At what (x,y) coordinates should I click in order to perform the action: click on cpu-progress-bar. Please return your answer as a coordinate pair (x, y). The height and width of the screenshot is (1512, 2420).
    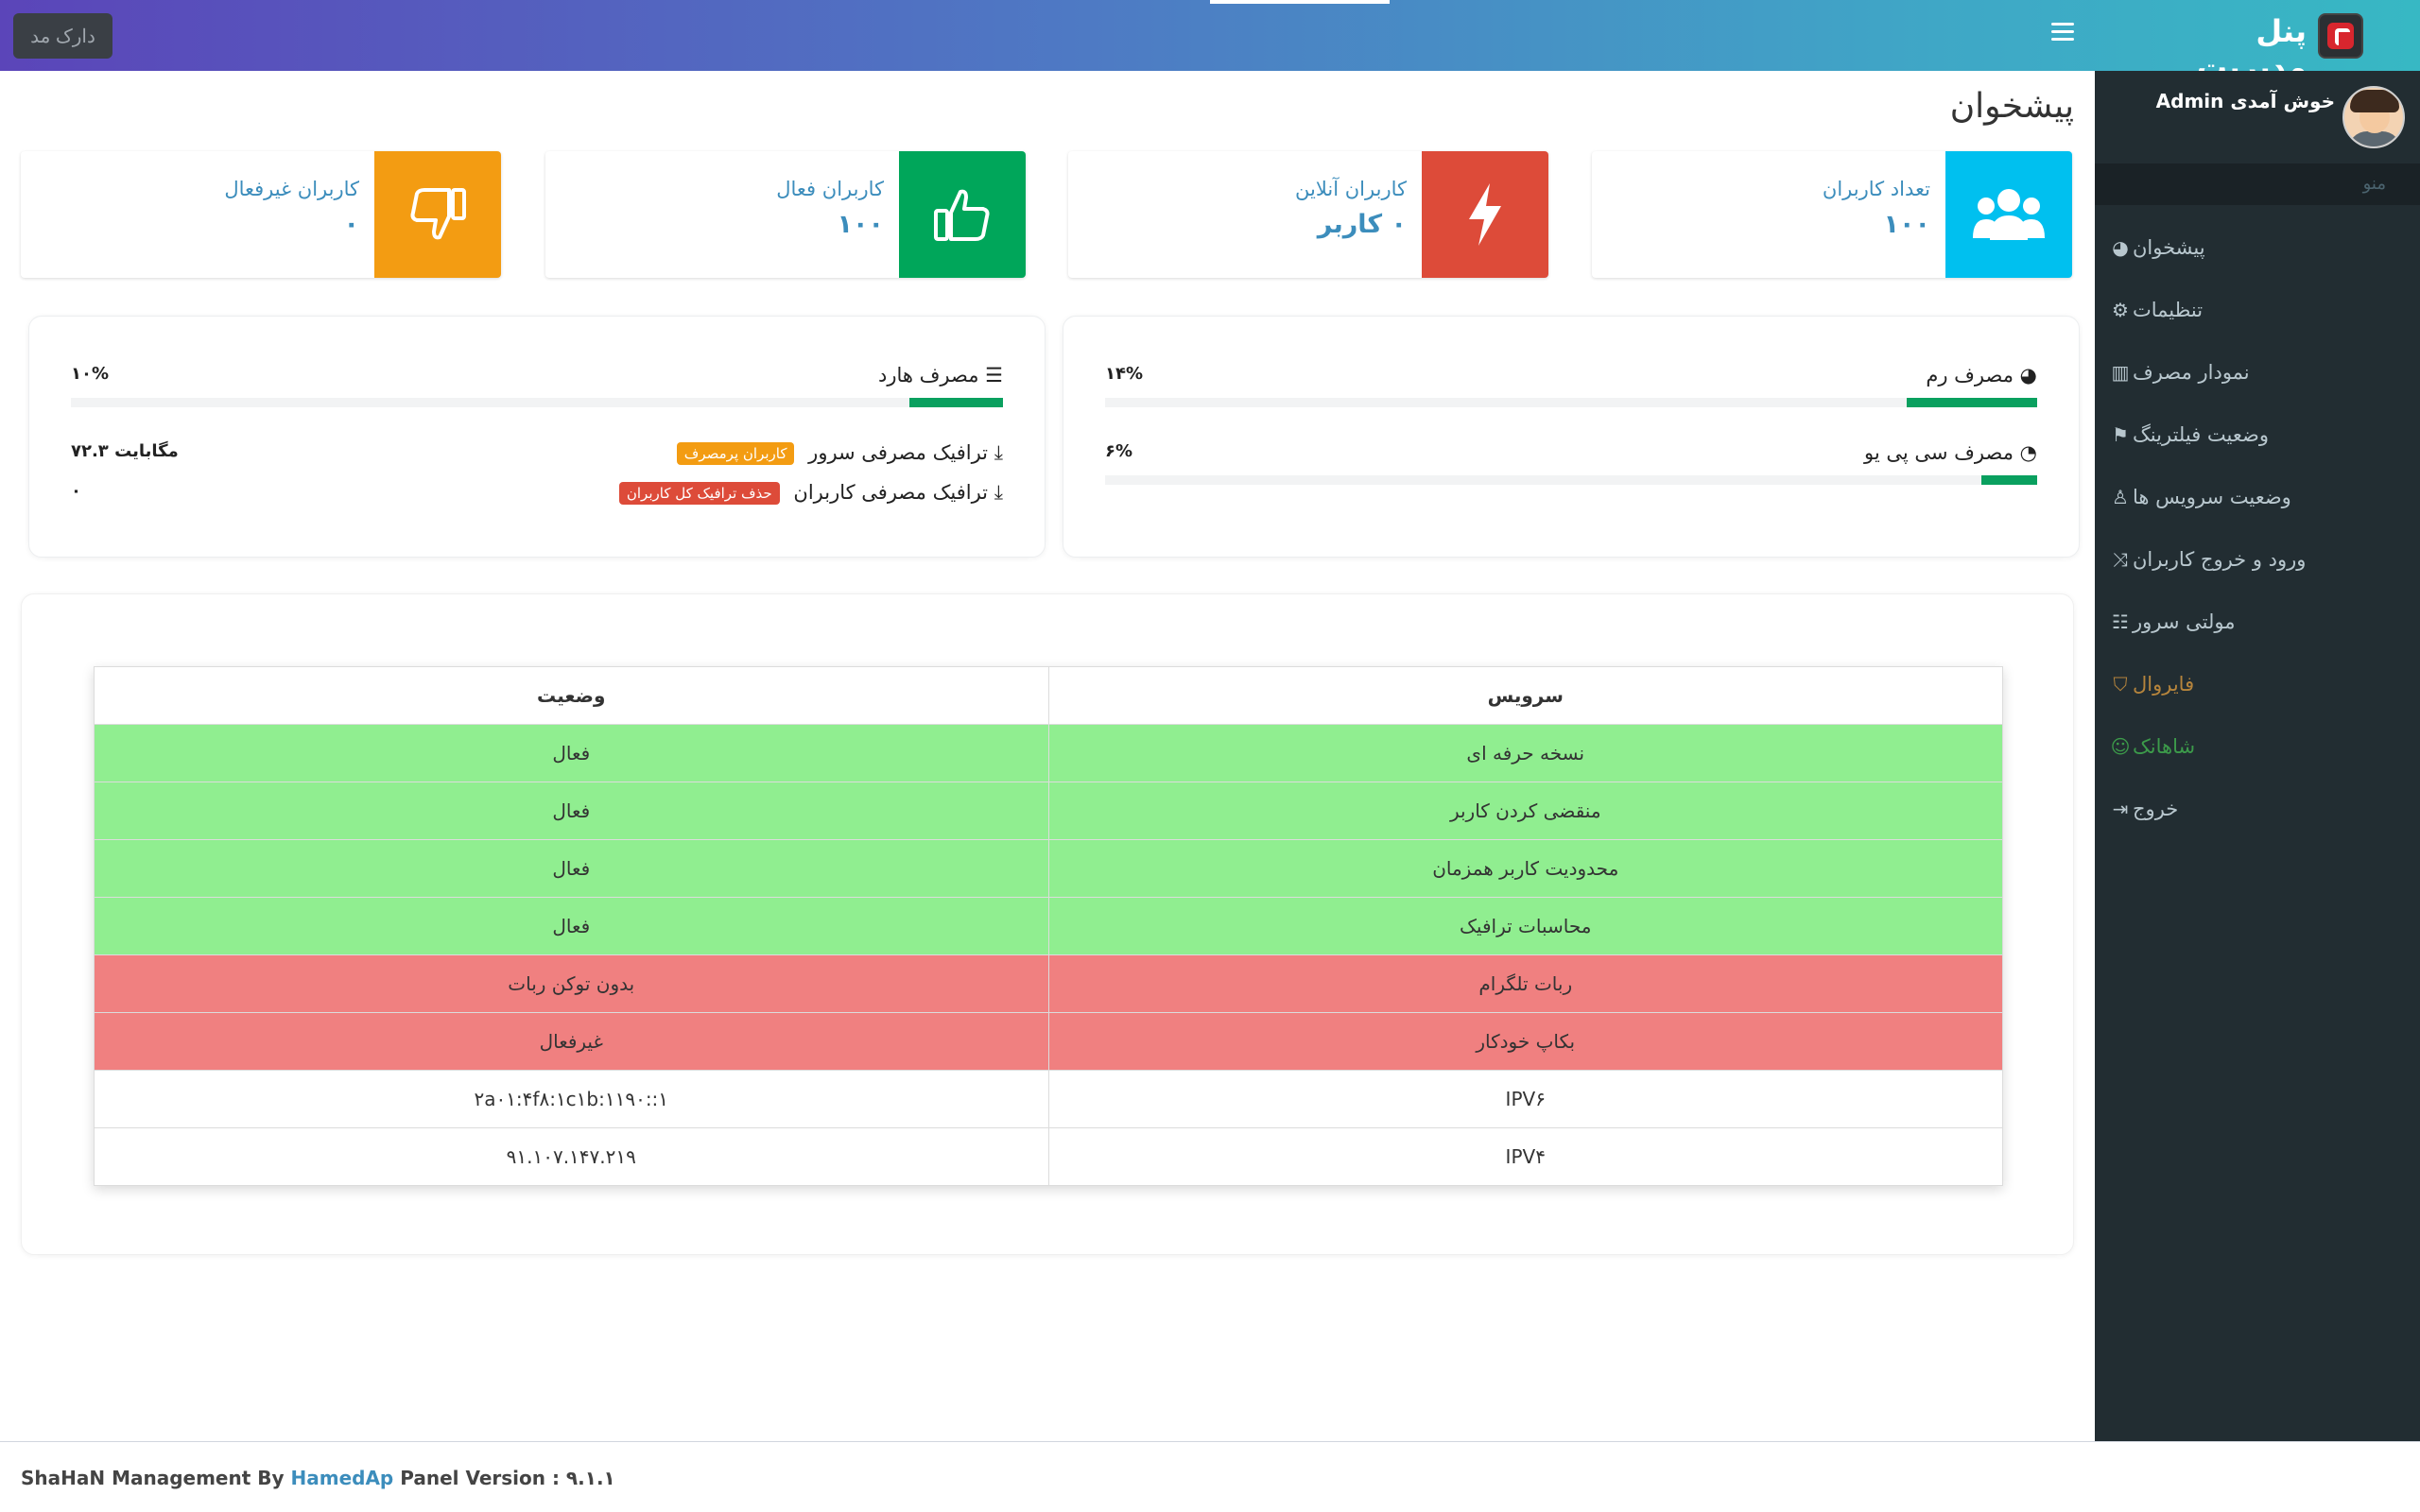
    Looking at the image, I should click on (1571, 480).